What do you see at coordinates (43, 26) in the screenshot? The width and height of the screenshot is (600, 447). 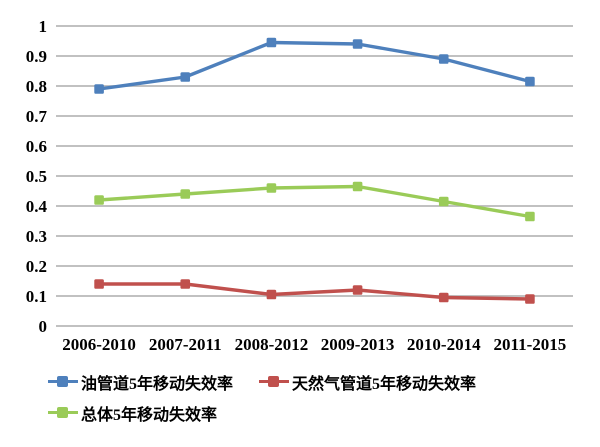 I see `y-tick-label: 1` at bounding box center [43, 26].